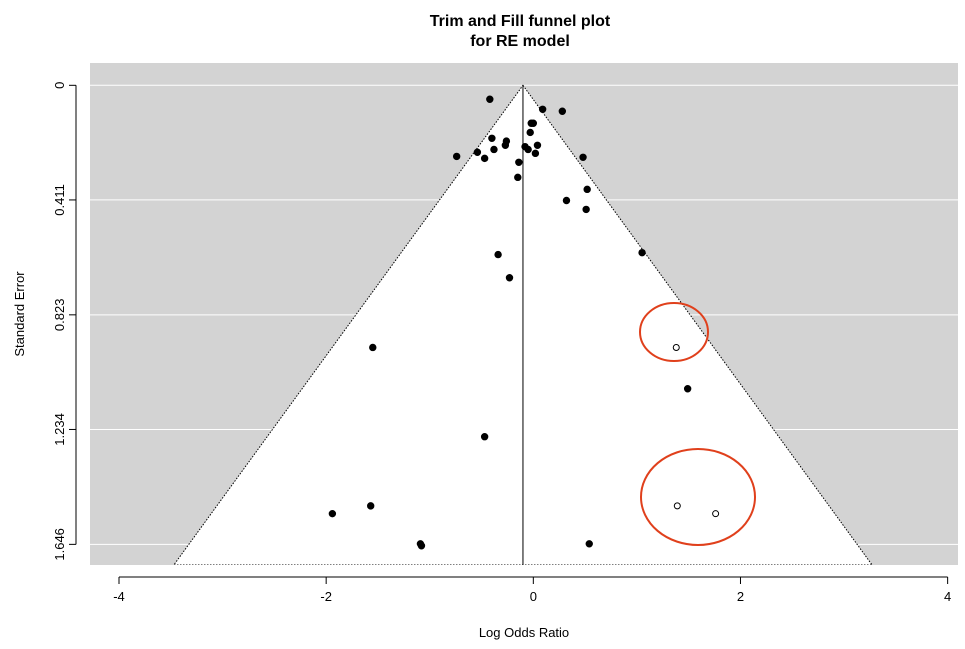  I want to click on chart-title: Trim and Fill funnel plot, so click(520, 21).